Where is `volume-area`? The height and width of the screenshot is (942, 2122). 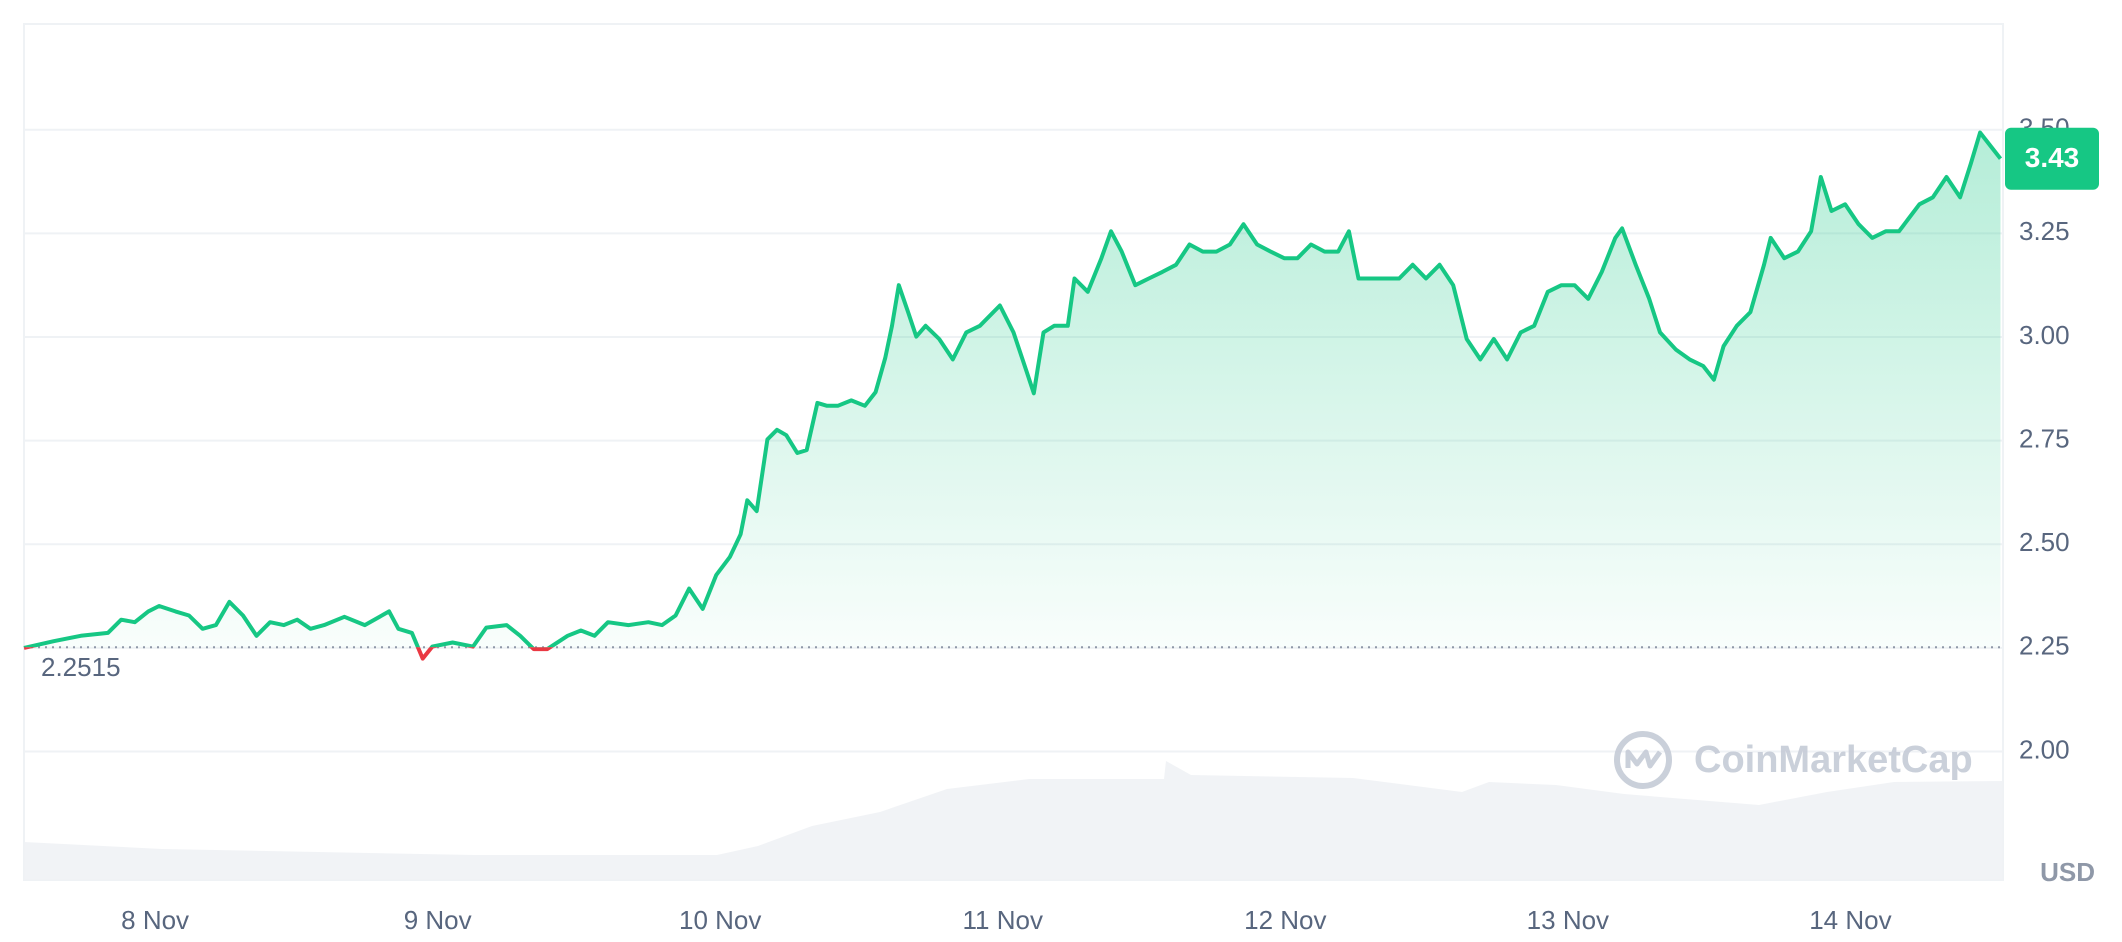 volume-area is located at coordinates (1013, 820).